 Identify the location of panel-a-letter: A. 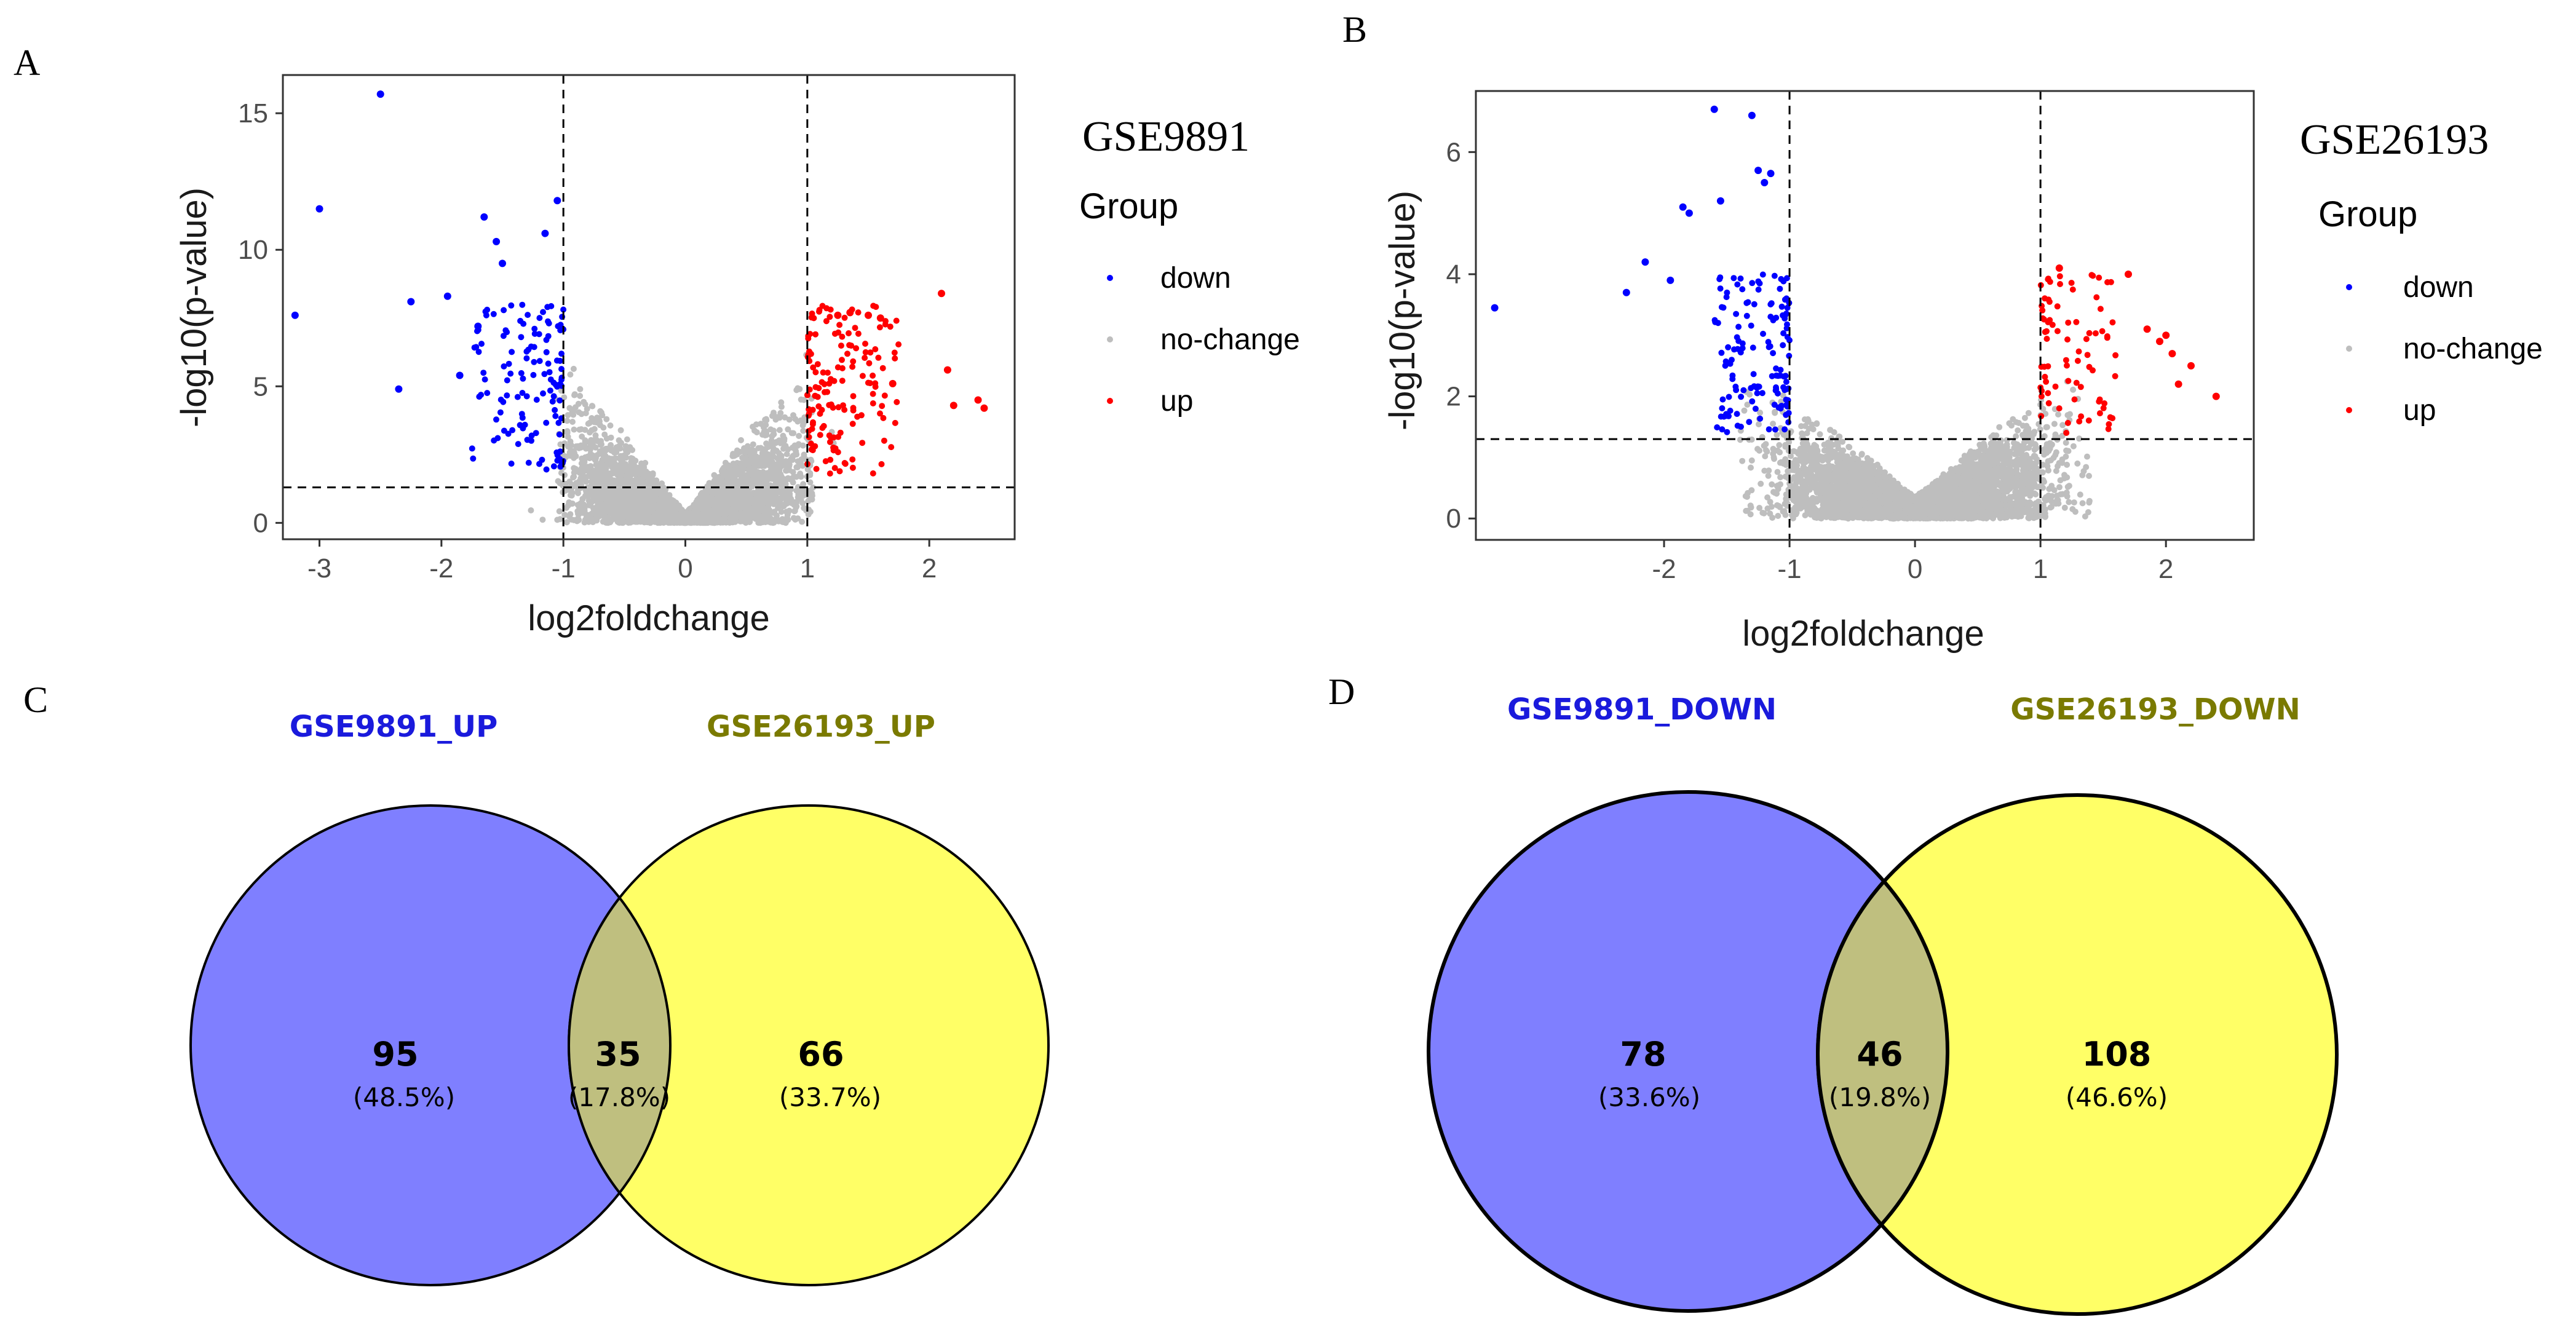
(27, 62).